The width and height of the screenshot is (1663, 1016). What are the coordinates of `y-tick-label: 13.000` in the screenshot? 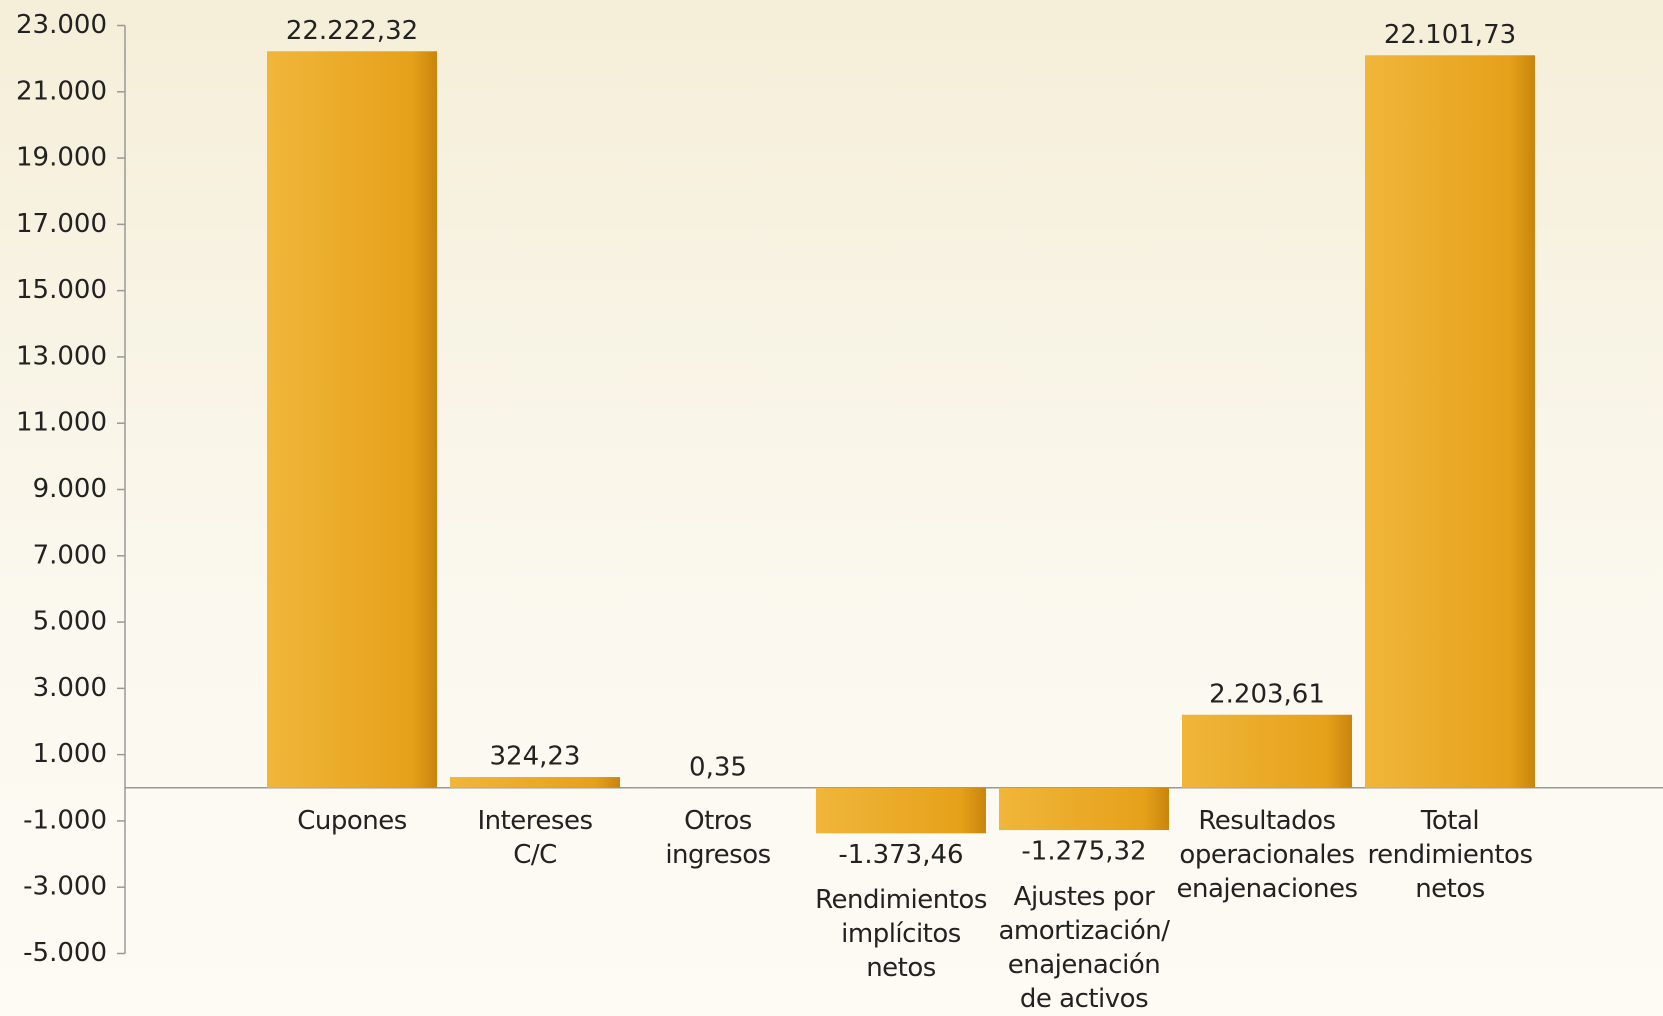 It's located at (61, 356).